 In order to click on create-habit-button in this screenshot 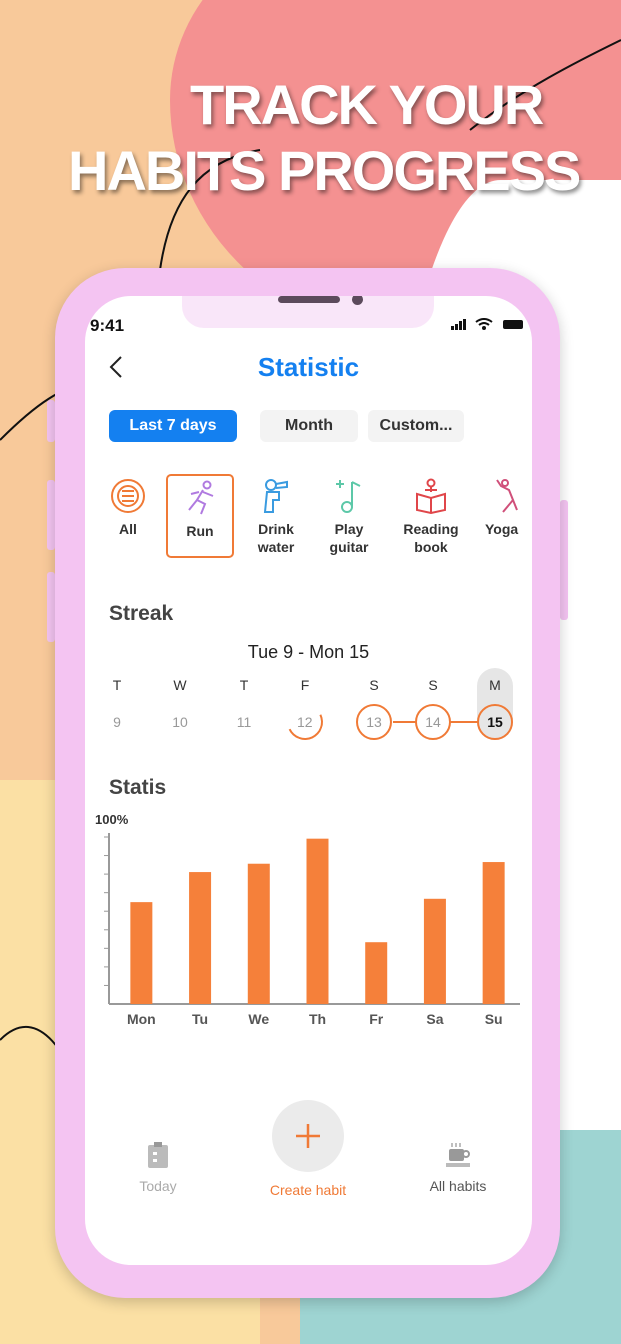, I will do `click(308, 1136)`.